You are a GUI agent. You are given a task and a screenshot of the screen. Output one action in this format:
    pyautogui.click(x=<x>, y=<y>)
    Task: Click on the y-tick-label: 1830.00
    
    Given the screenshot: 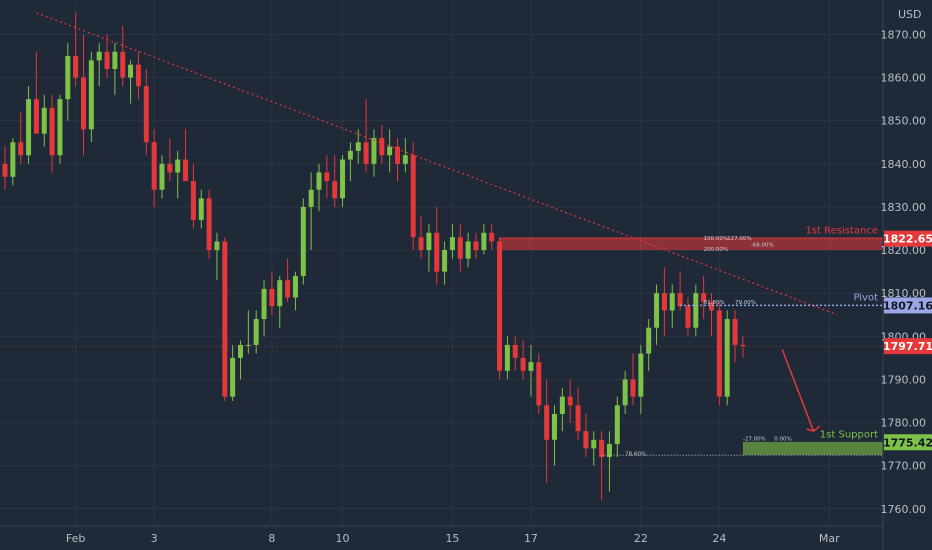 What is the action you would take?
    pyautogui.click(x=904, y=207)
    